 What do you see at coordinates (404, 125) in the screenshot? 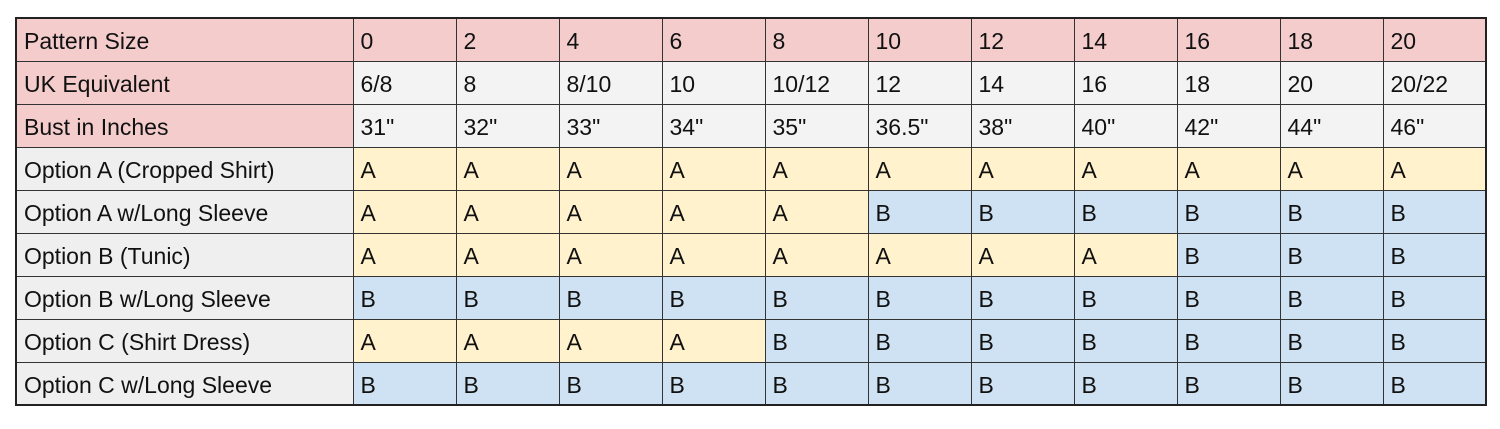
I see `cell: 31"` at bounding box center [404, 125].